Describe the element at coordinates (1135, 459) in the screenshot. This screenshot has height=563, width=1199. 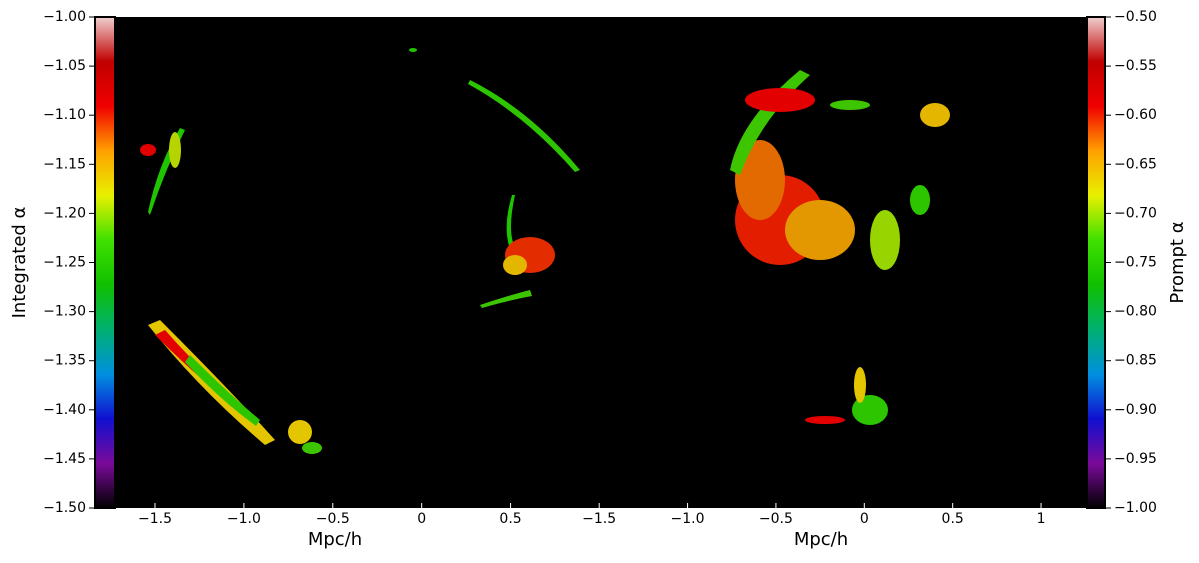
I see `colorbar-tick-label: −0.95` at that location.